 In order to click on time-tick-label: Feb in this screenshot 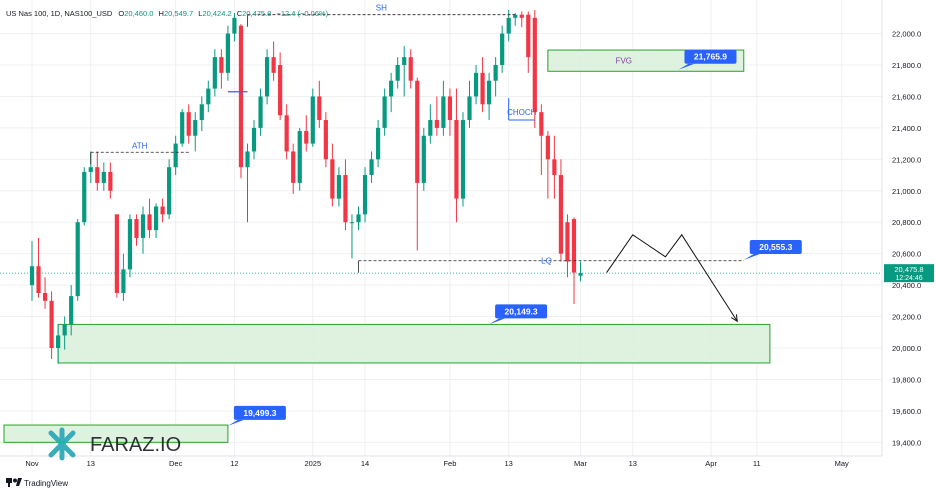, I will do `click(449, 463)`.